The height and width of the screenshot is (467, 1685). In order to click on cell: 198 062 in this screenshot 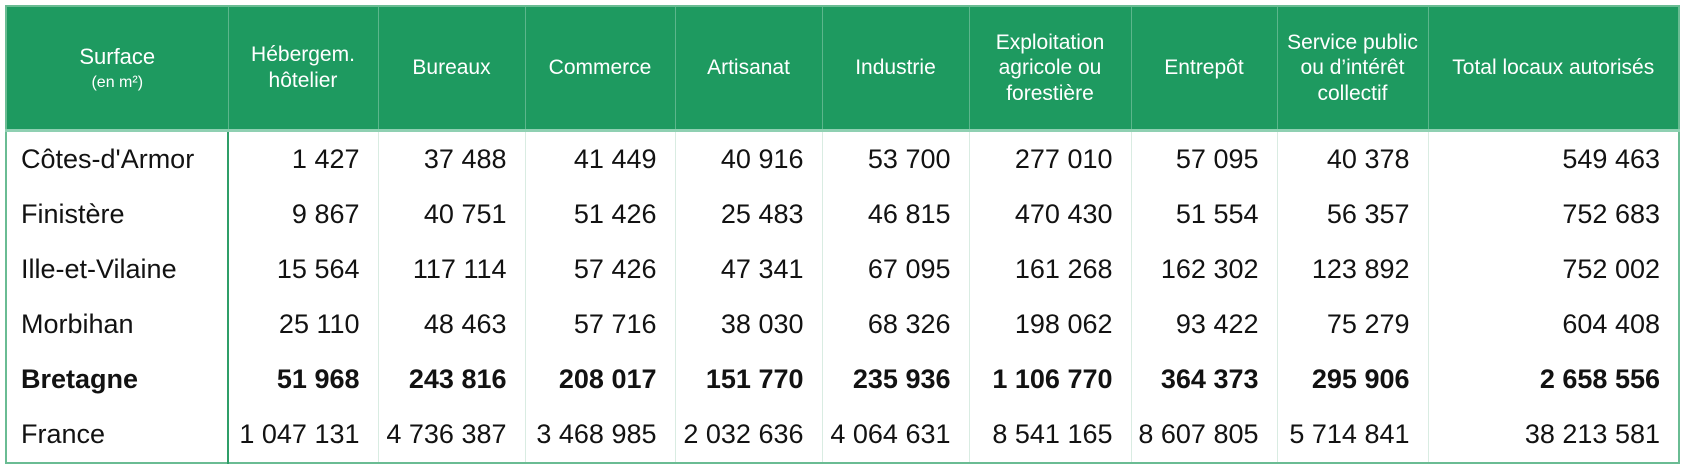, I will do `click(1049, 324)`.